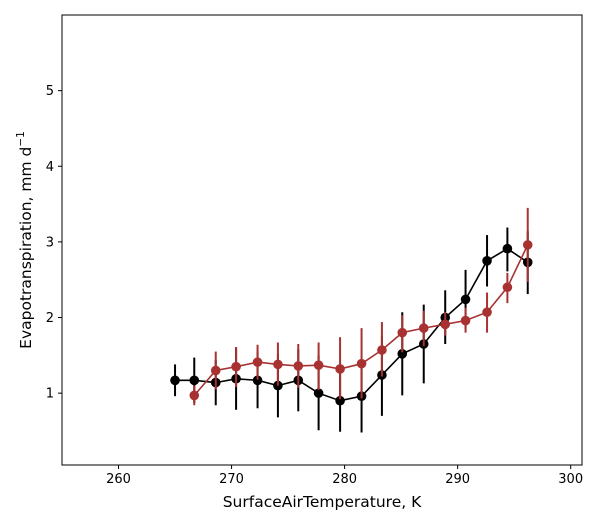 This screenshot has height=525, width=600. I want to click on x-axis-label: SurfaceAirTemperature, K, so click(322, 502).